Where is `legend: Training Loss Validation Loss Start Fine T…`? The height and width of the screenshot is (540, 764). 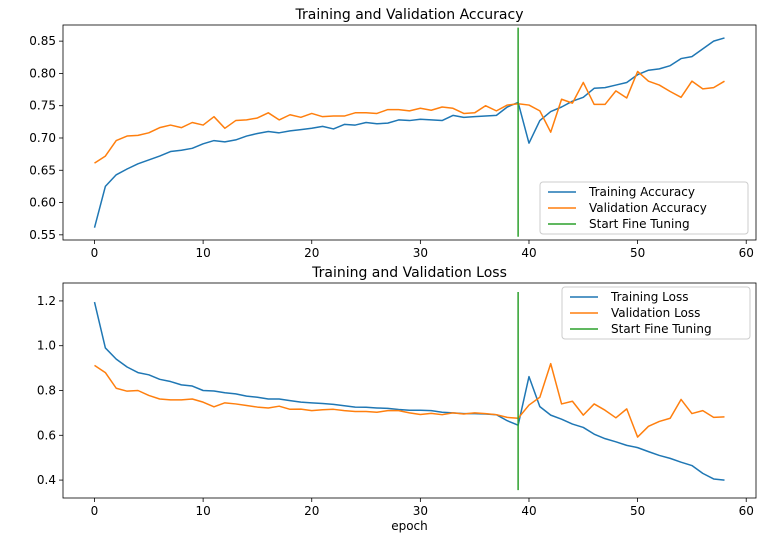
legend: Training Loss Validation Loss Start Fine T… is located at coordinates (656, 313).